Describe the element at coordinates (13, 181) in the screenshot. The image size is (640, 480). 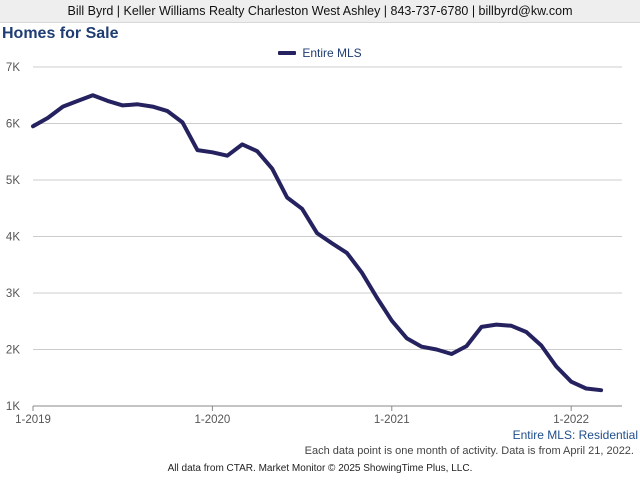
I see `y-tick-label: 5K` at that location.